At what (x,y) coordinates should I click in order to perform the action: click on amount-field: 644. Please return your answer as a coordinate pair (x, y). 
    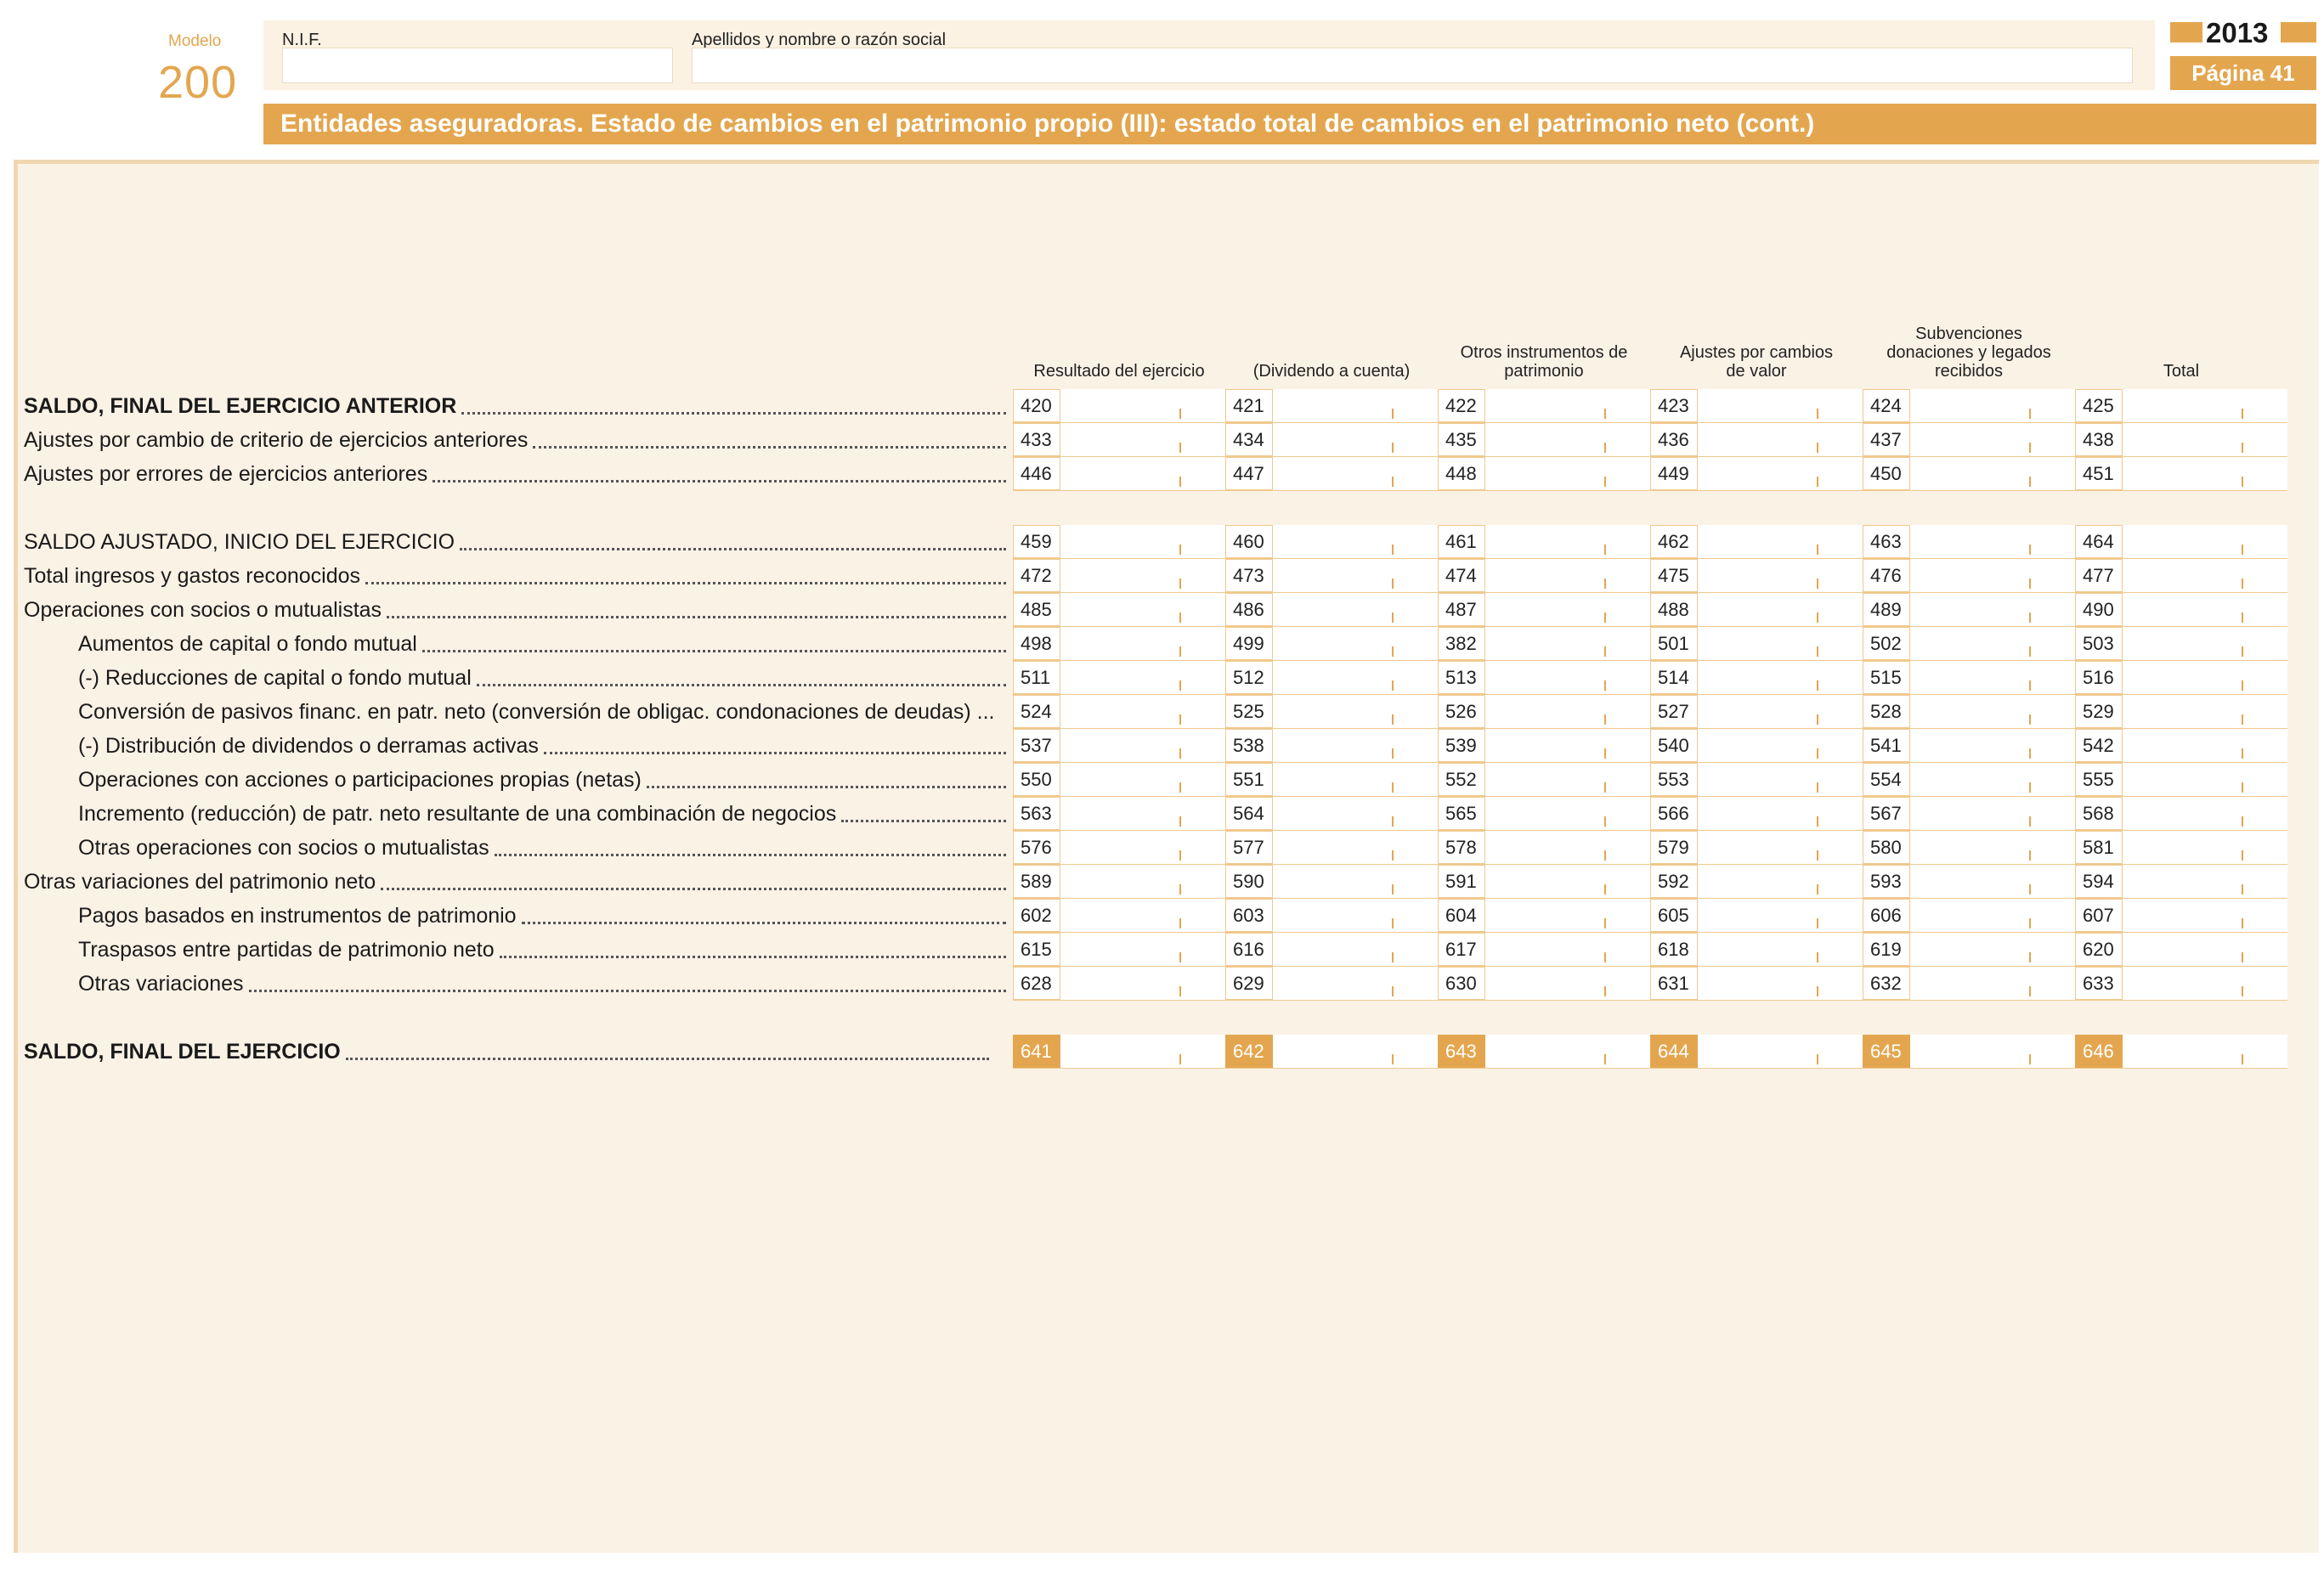
    Looking at the image, I should click on (1756, 1052).